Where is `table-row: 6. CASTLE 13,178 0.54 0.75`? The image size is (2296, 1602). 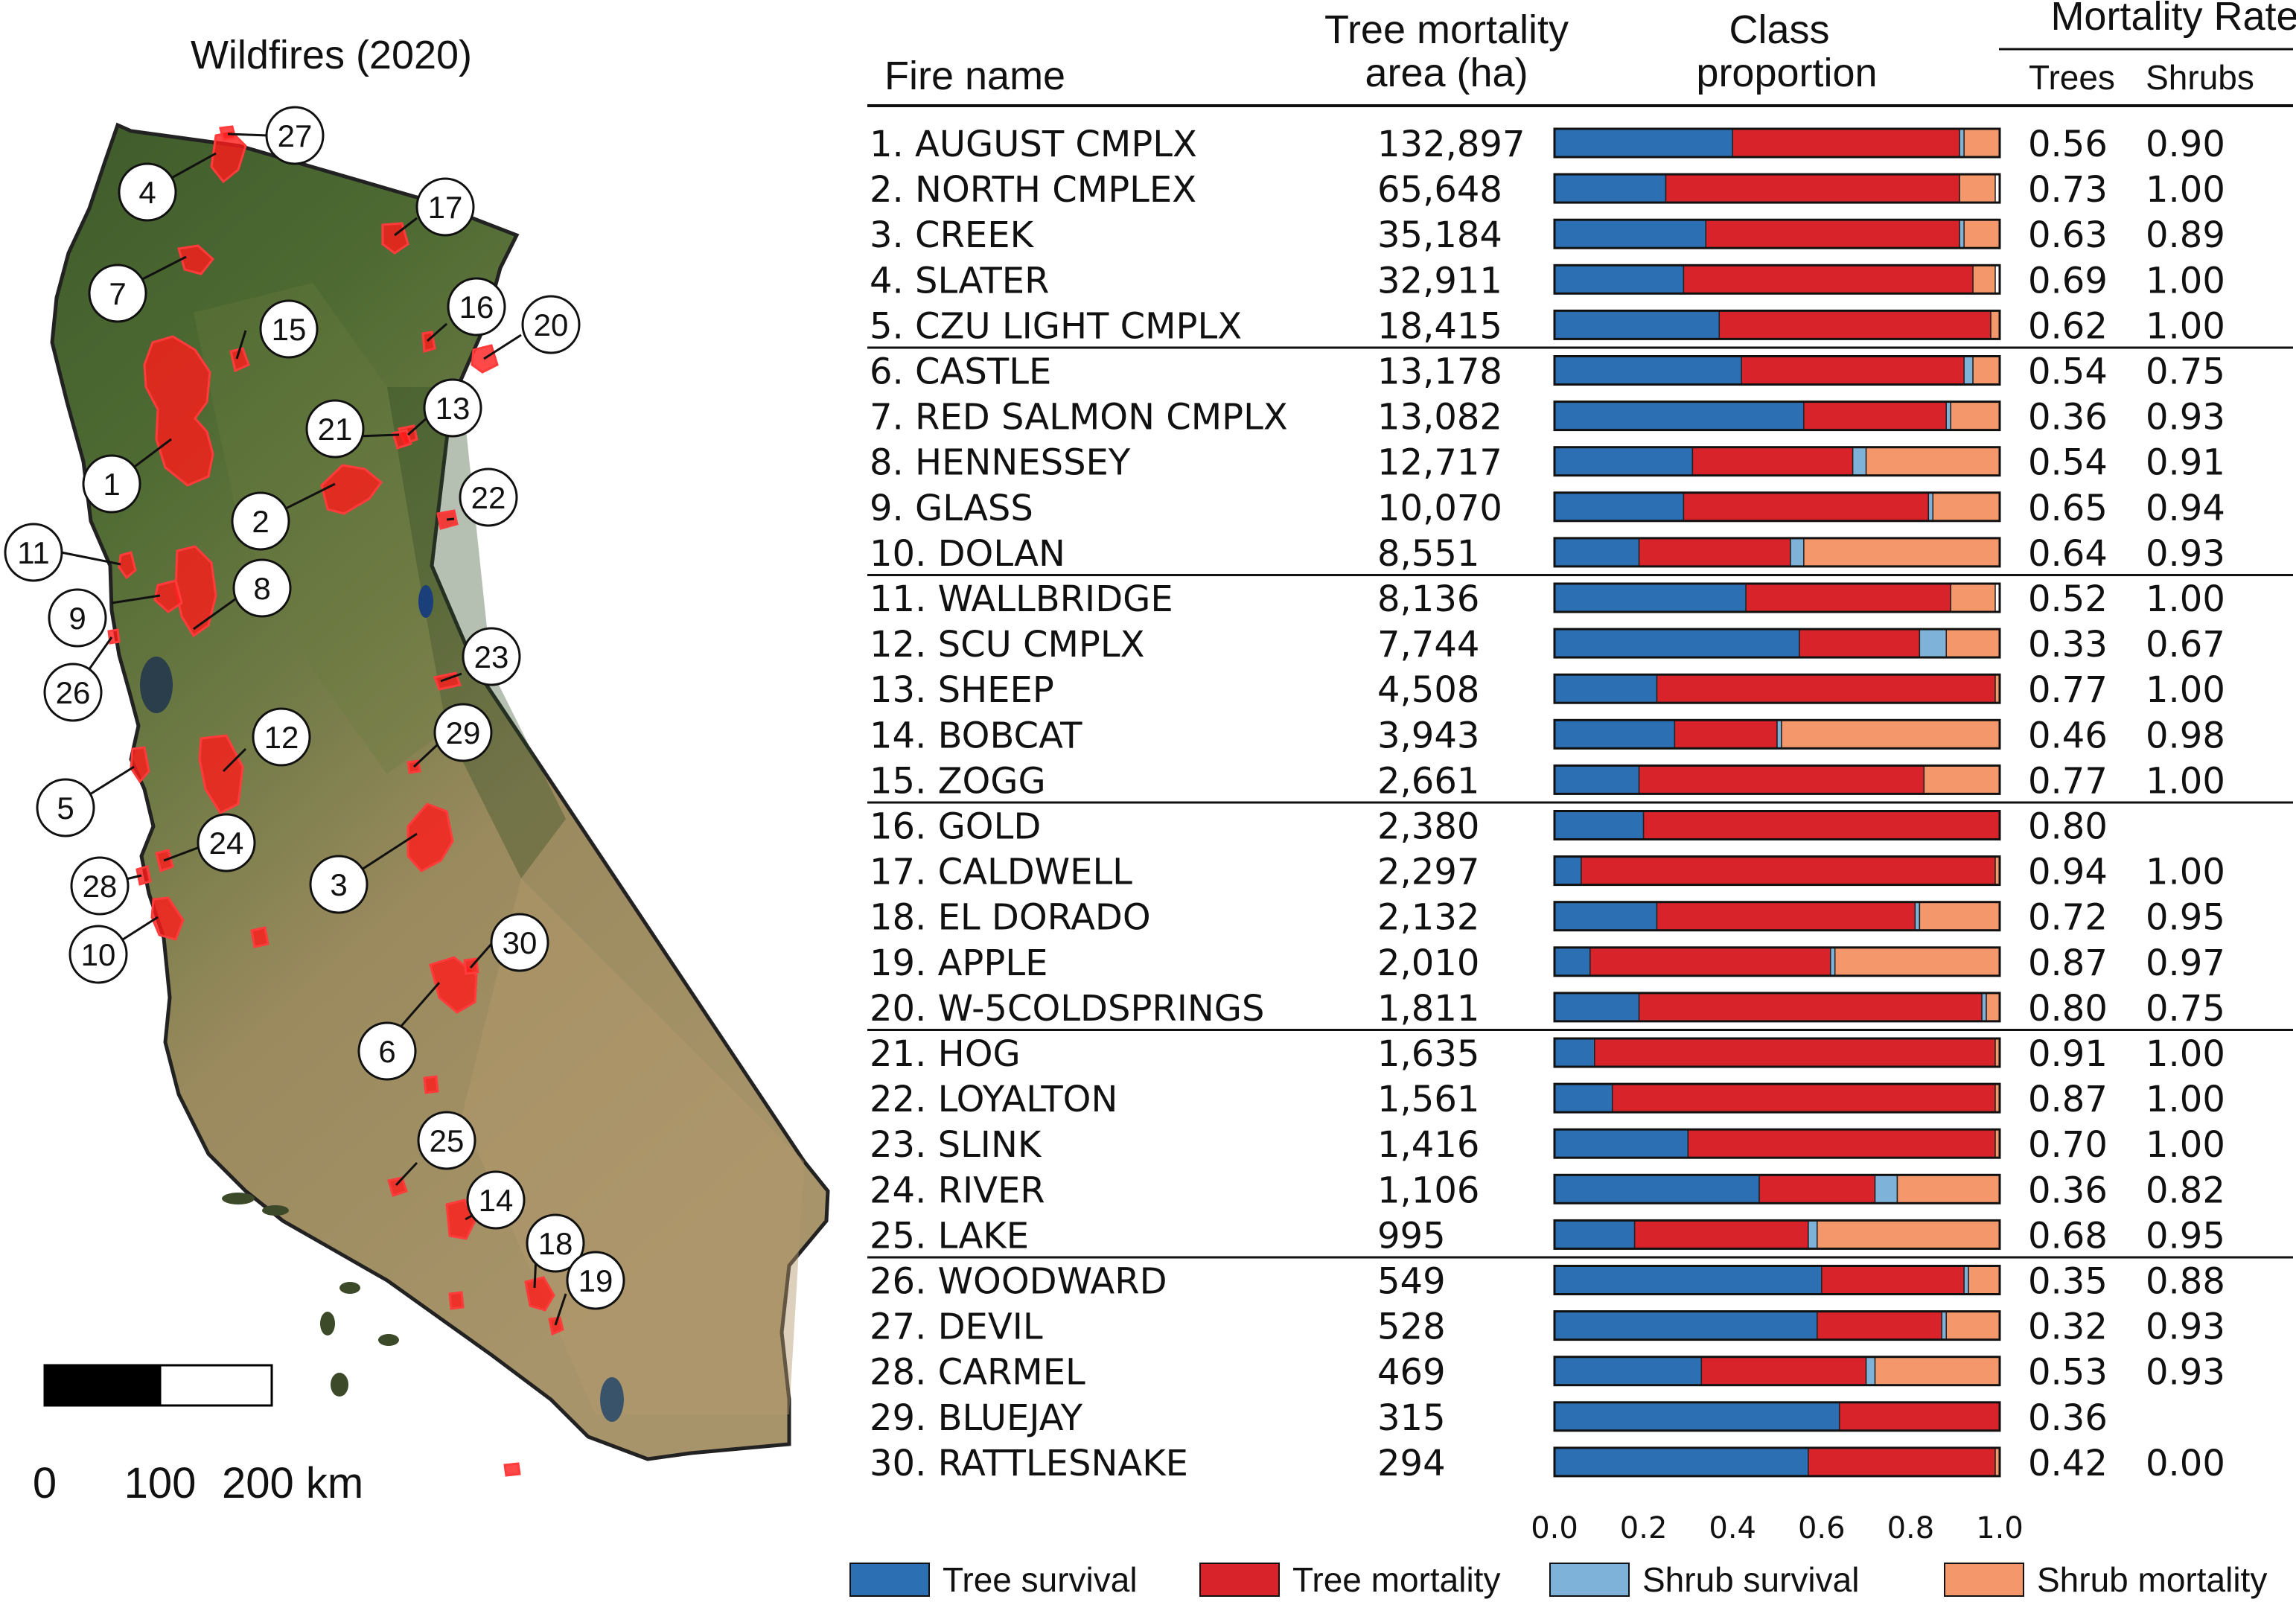 table-row: 6. CASTLE 13,178 0.54 0.75 is located at coordinates (1547, 372).